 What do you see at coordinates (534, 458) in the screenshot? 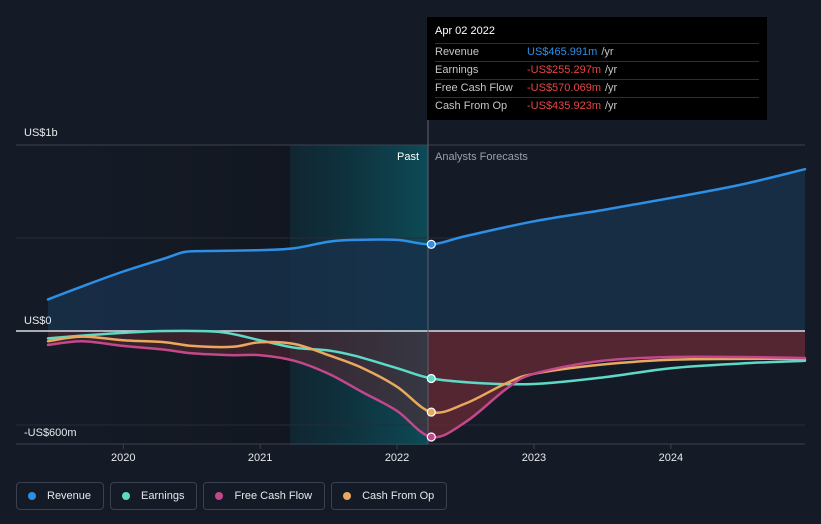
I see `x-tick-label-2023: 2023` at bounding box center [534, 458].